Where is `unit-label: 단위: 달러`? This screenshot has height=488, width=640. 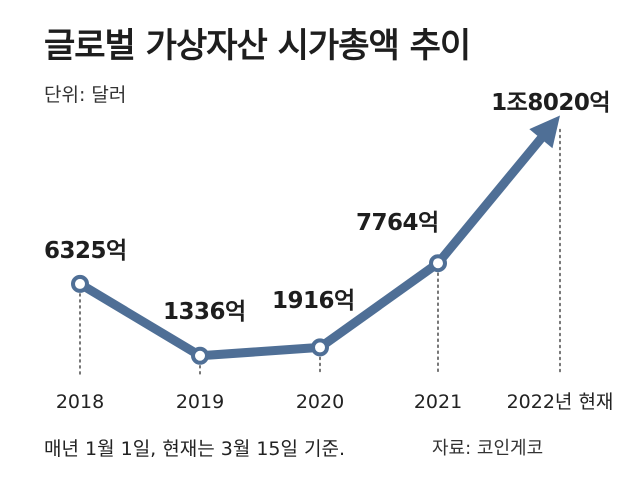
unit-label: 단위: 달러 is located at coordinates (85, 95).